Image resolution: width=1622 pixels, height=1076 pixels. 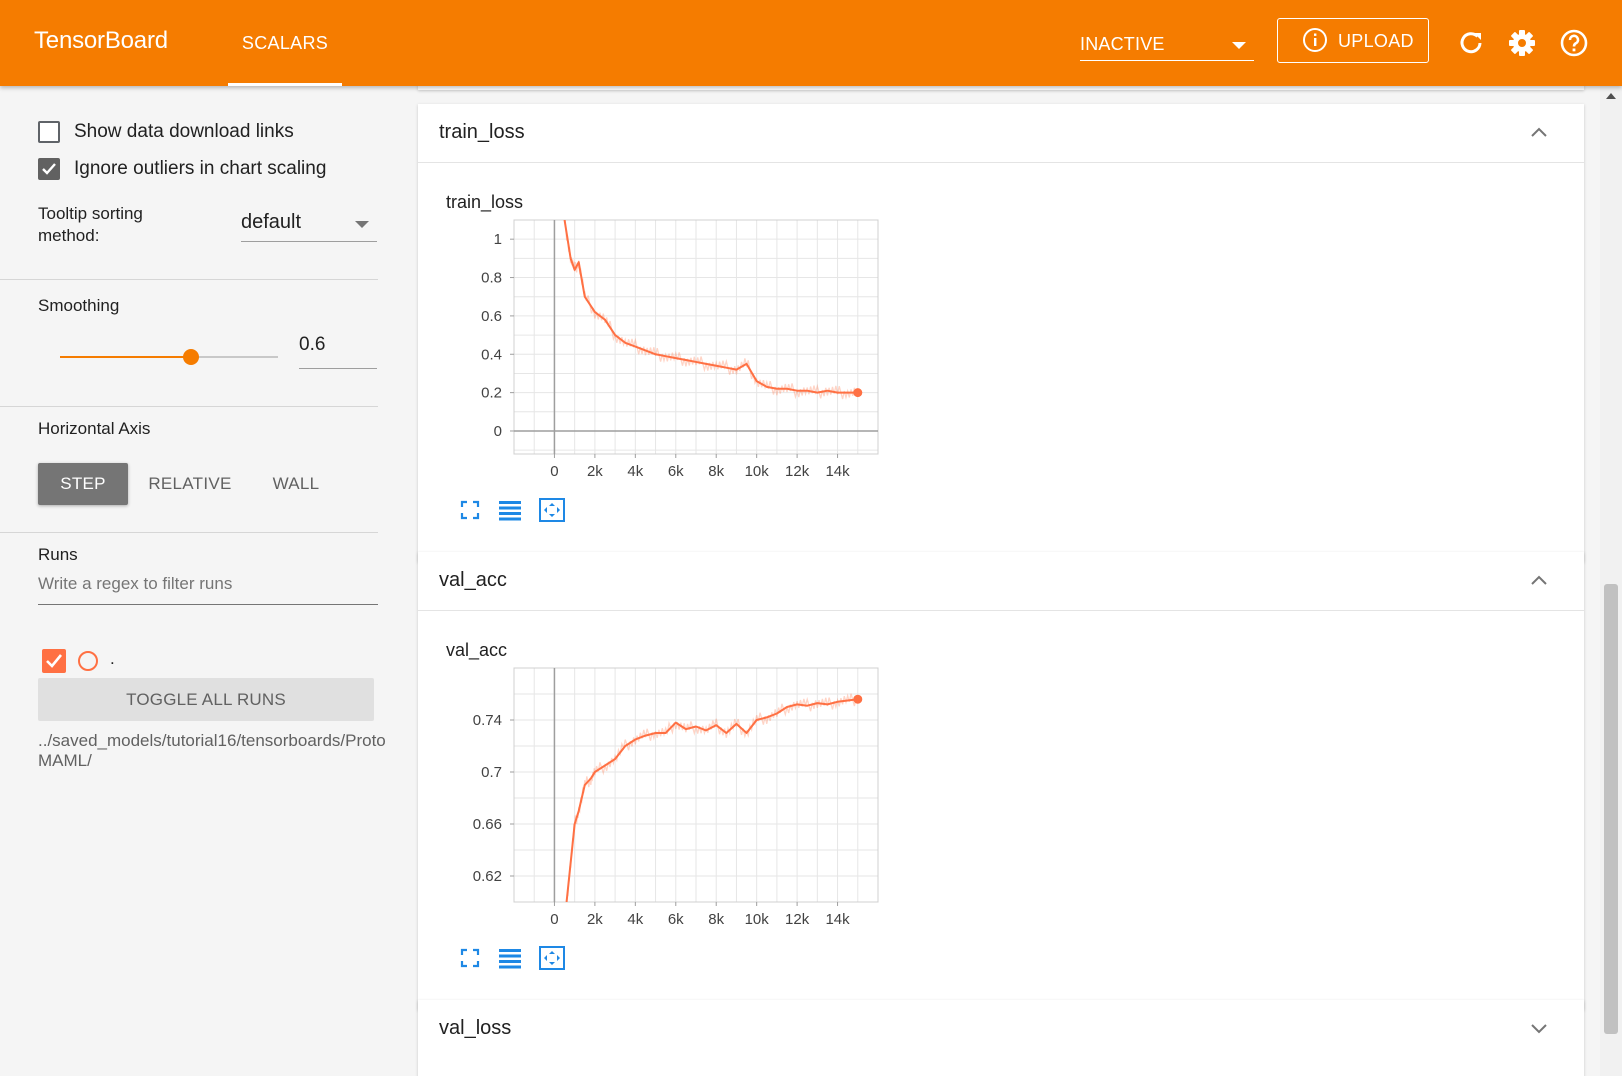 I want to click on y-tick-label: 1, so click(x=498, y=239).